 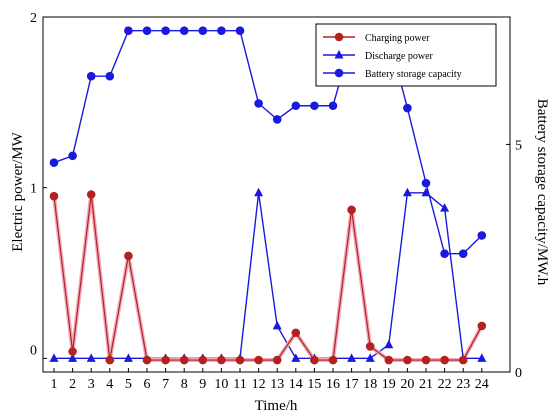 I want to click on x-tick-label: 4, so click(x=109, y=384).